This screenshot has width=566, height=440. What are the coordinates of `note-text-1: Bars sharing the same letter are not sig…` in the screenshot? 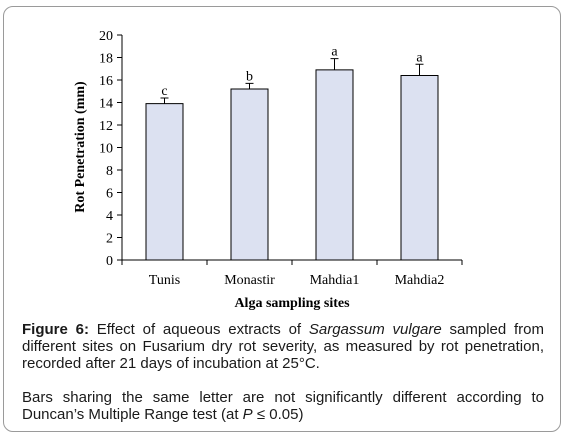 It's located at (283, 406).